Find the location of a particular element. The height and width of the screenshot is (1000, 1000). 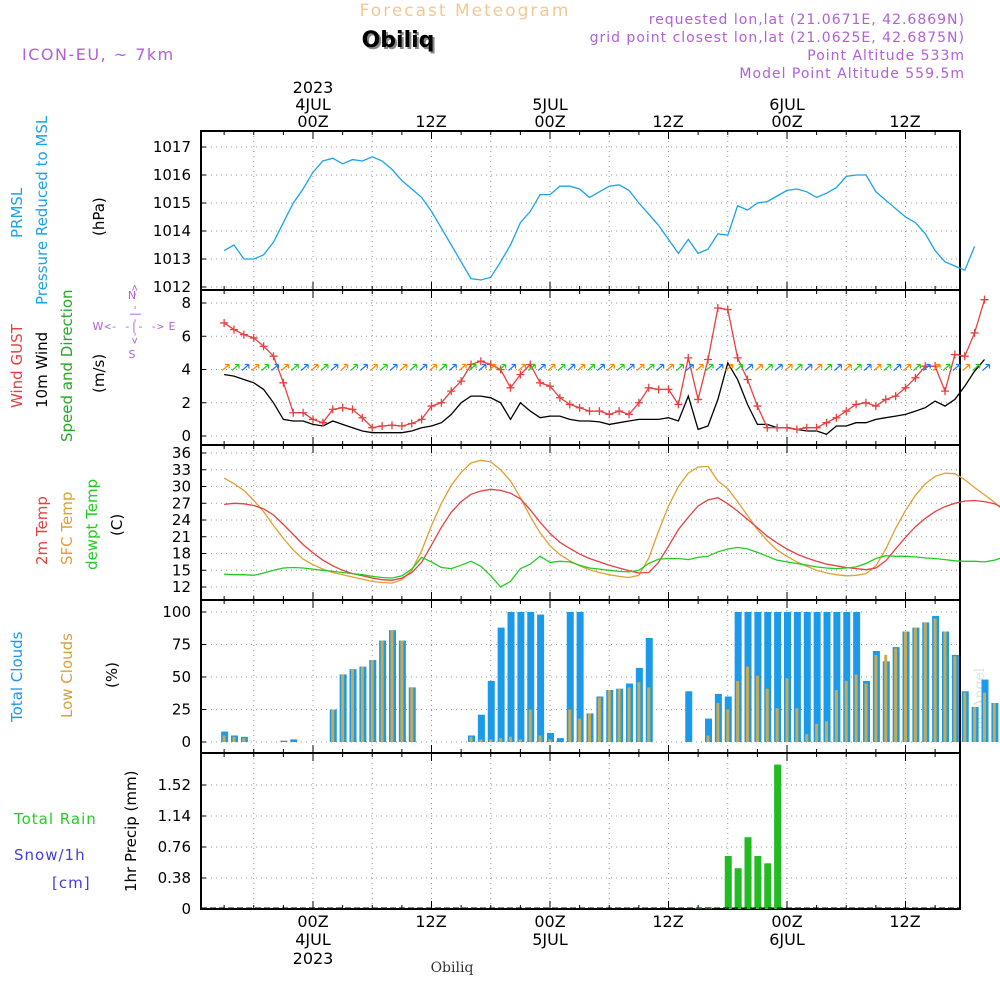

y-tick-label: 36 is located at coordinates (181, 453).